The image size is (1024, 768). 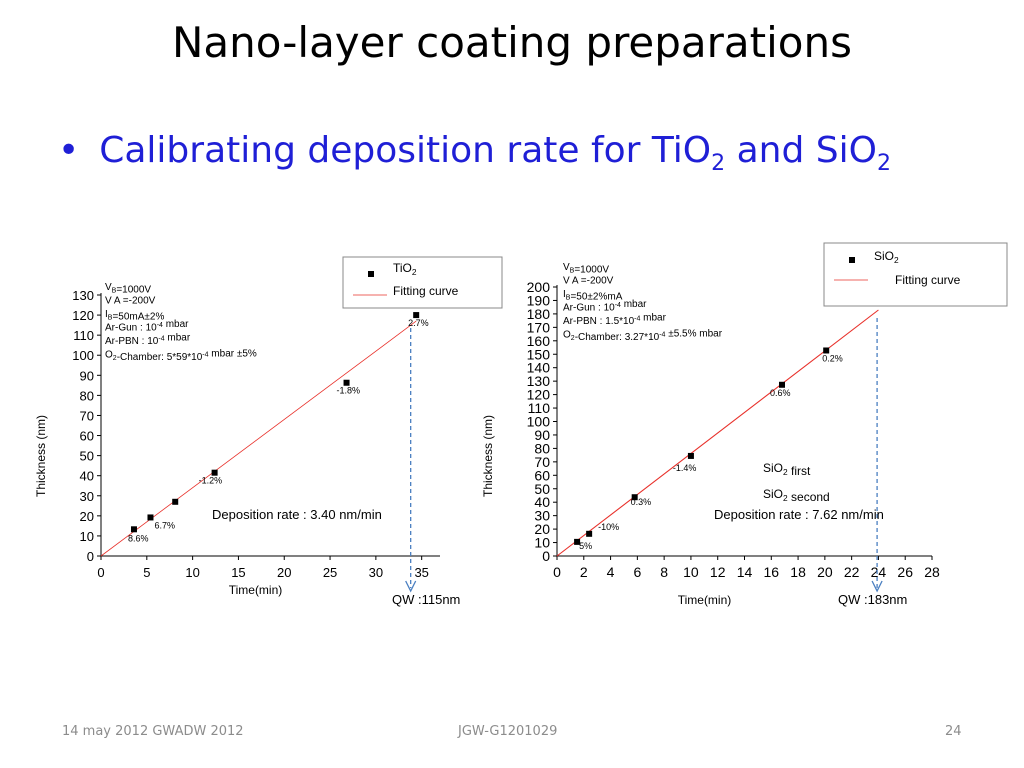 I want to click on x-tick-label: 12, so click(x=718, y=572).